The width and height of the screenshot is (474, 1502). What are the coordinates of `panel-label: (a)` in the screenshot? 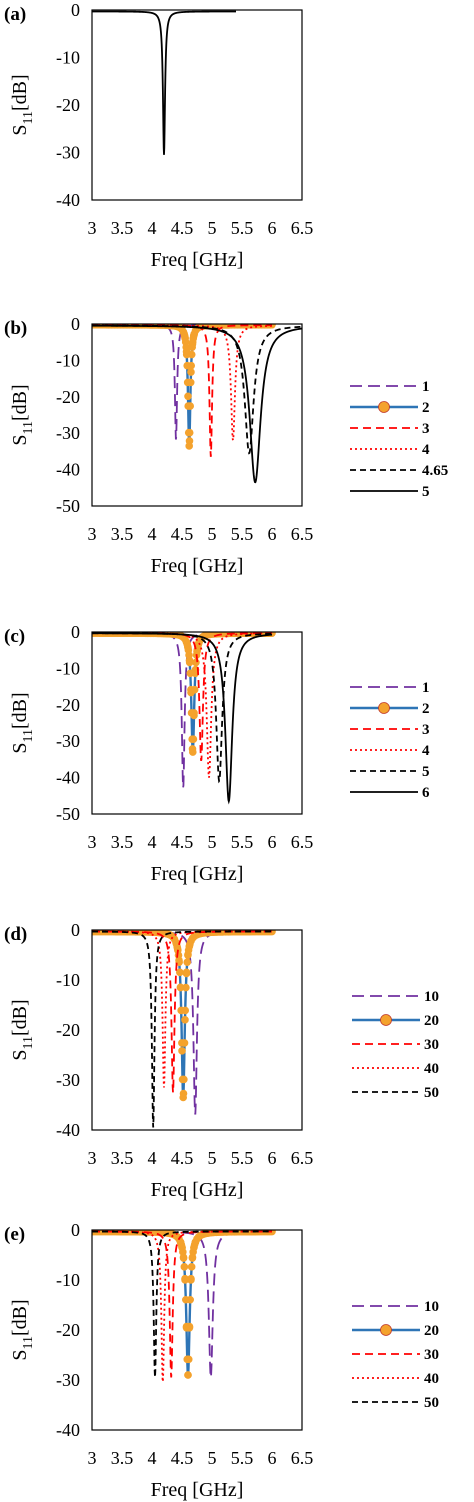 It's located at (15, 14).